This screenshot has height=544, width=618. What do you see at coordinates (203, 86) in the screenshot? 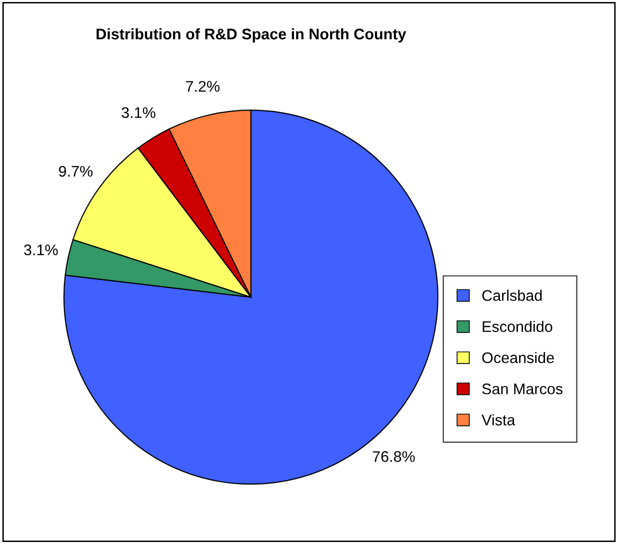
I see `data-label: 7.2%` at bounding box center [203, 86].